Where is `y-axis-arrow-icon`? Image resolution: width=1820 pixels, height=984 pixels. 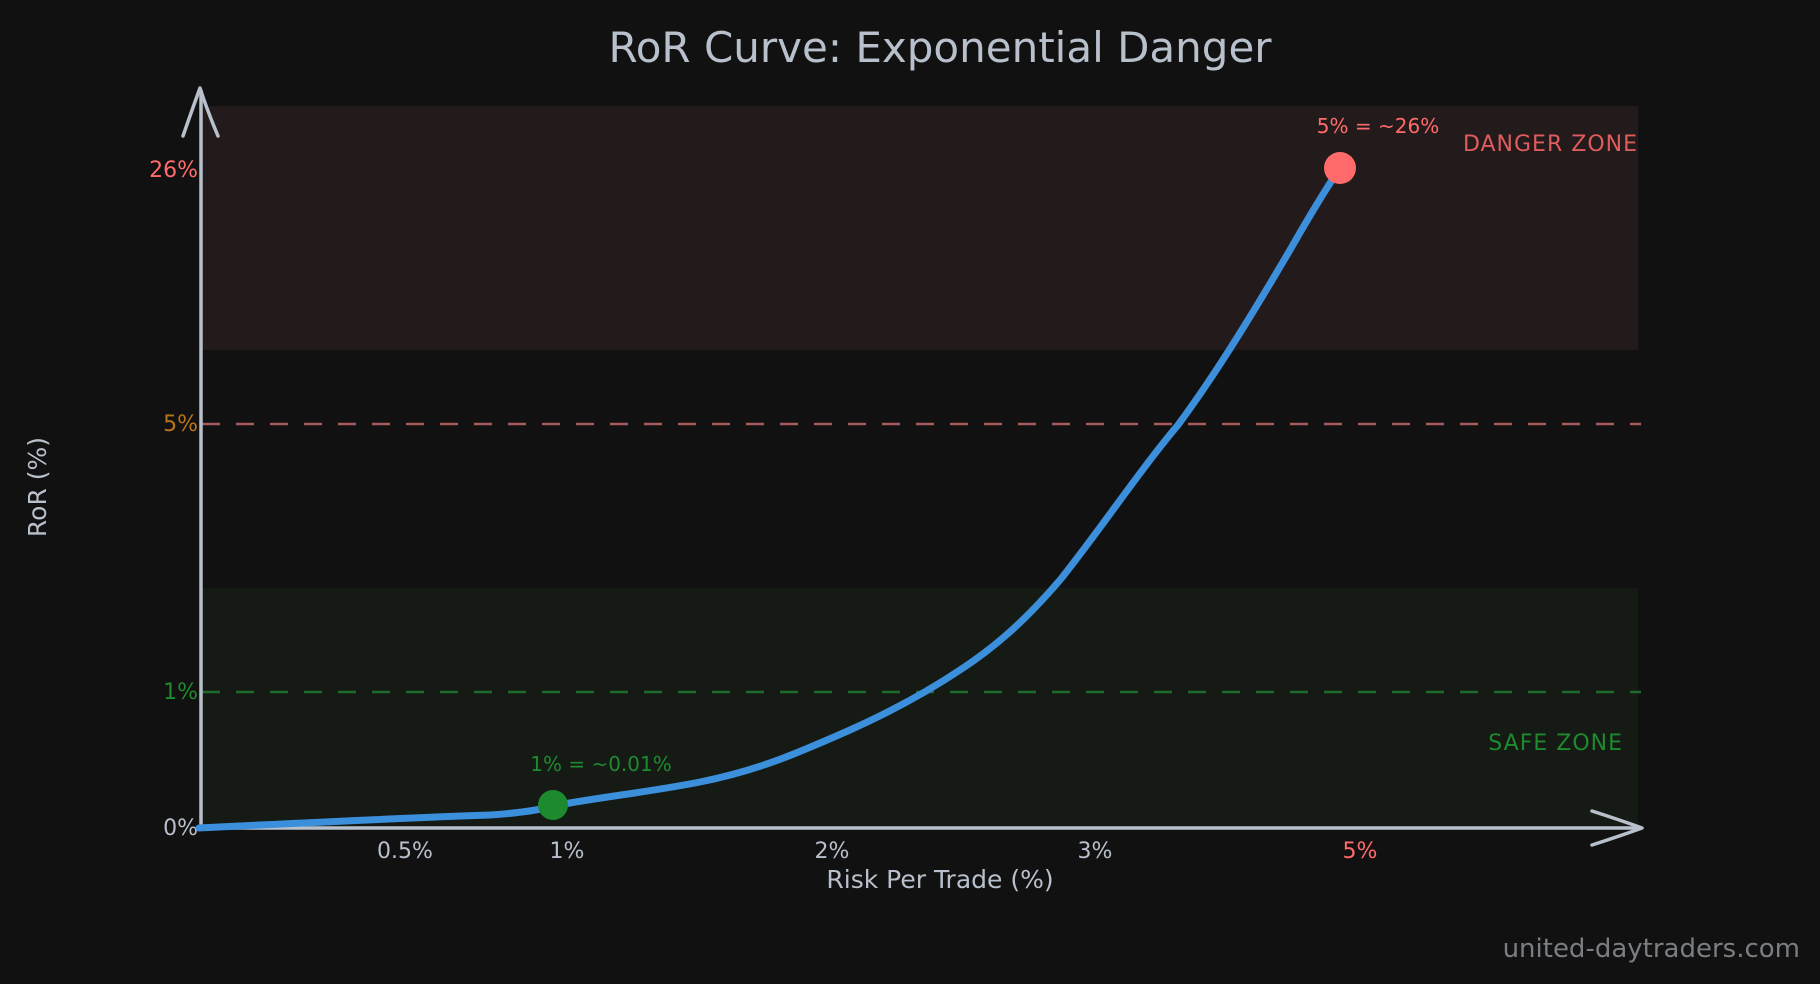
y-axis-arrow-icon is located at coordinates (200, 112).